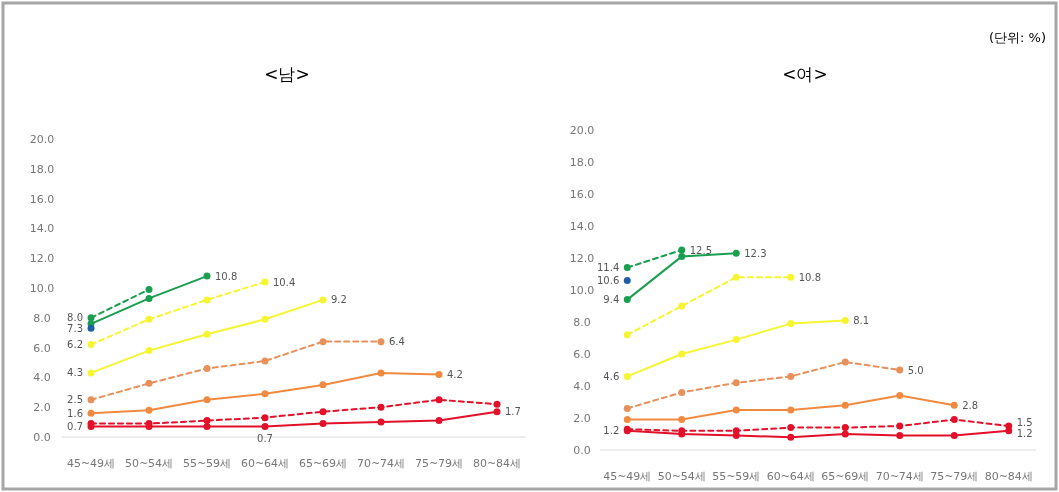  What do you see at coordinates (582, 226) in the screenshot?
I see `y-tick-label: 14.0` at bounding box center [582, 226].